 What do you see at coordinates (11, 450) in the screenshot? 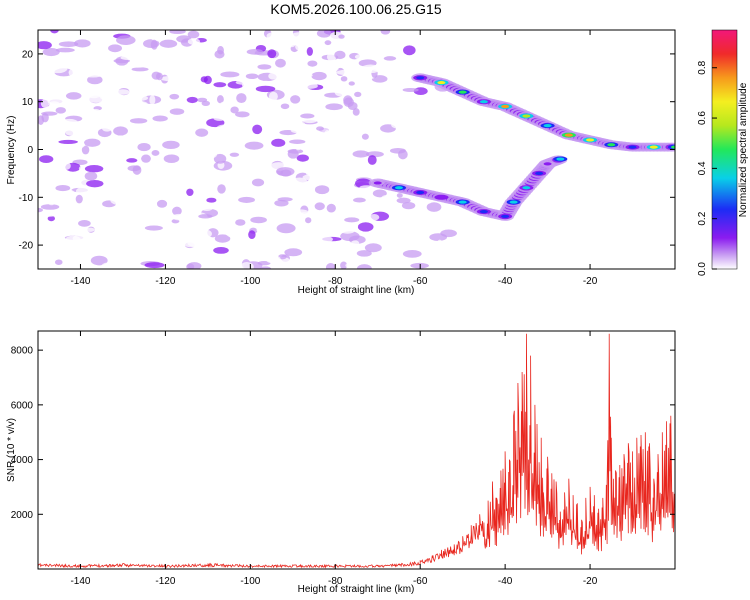
I see `snr-ylabel: SNR (10 * v/v)` at bounding box center [11, 450].